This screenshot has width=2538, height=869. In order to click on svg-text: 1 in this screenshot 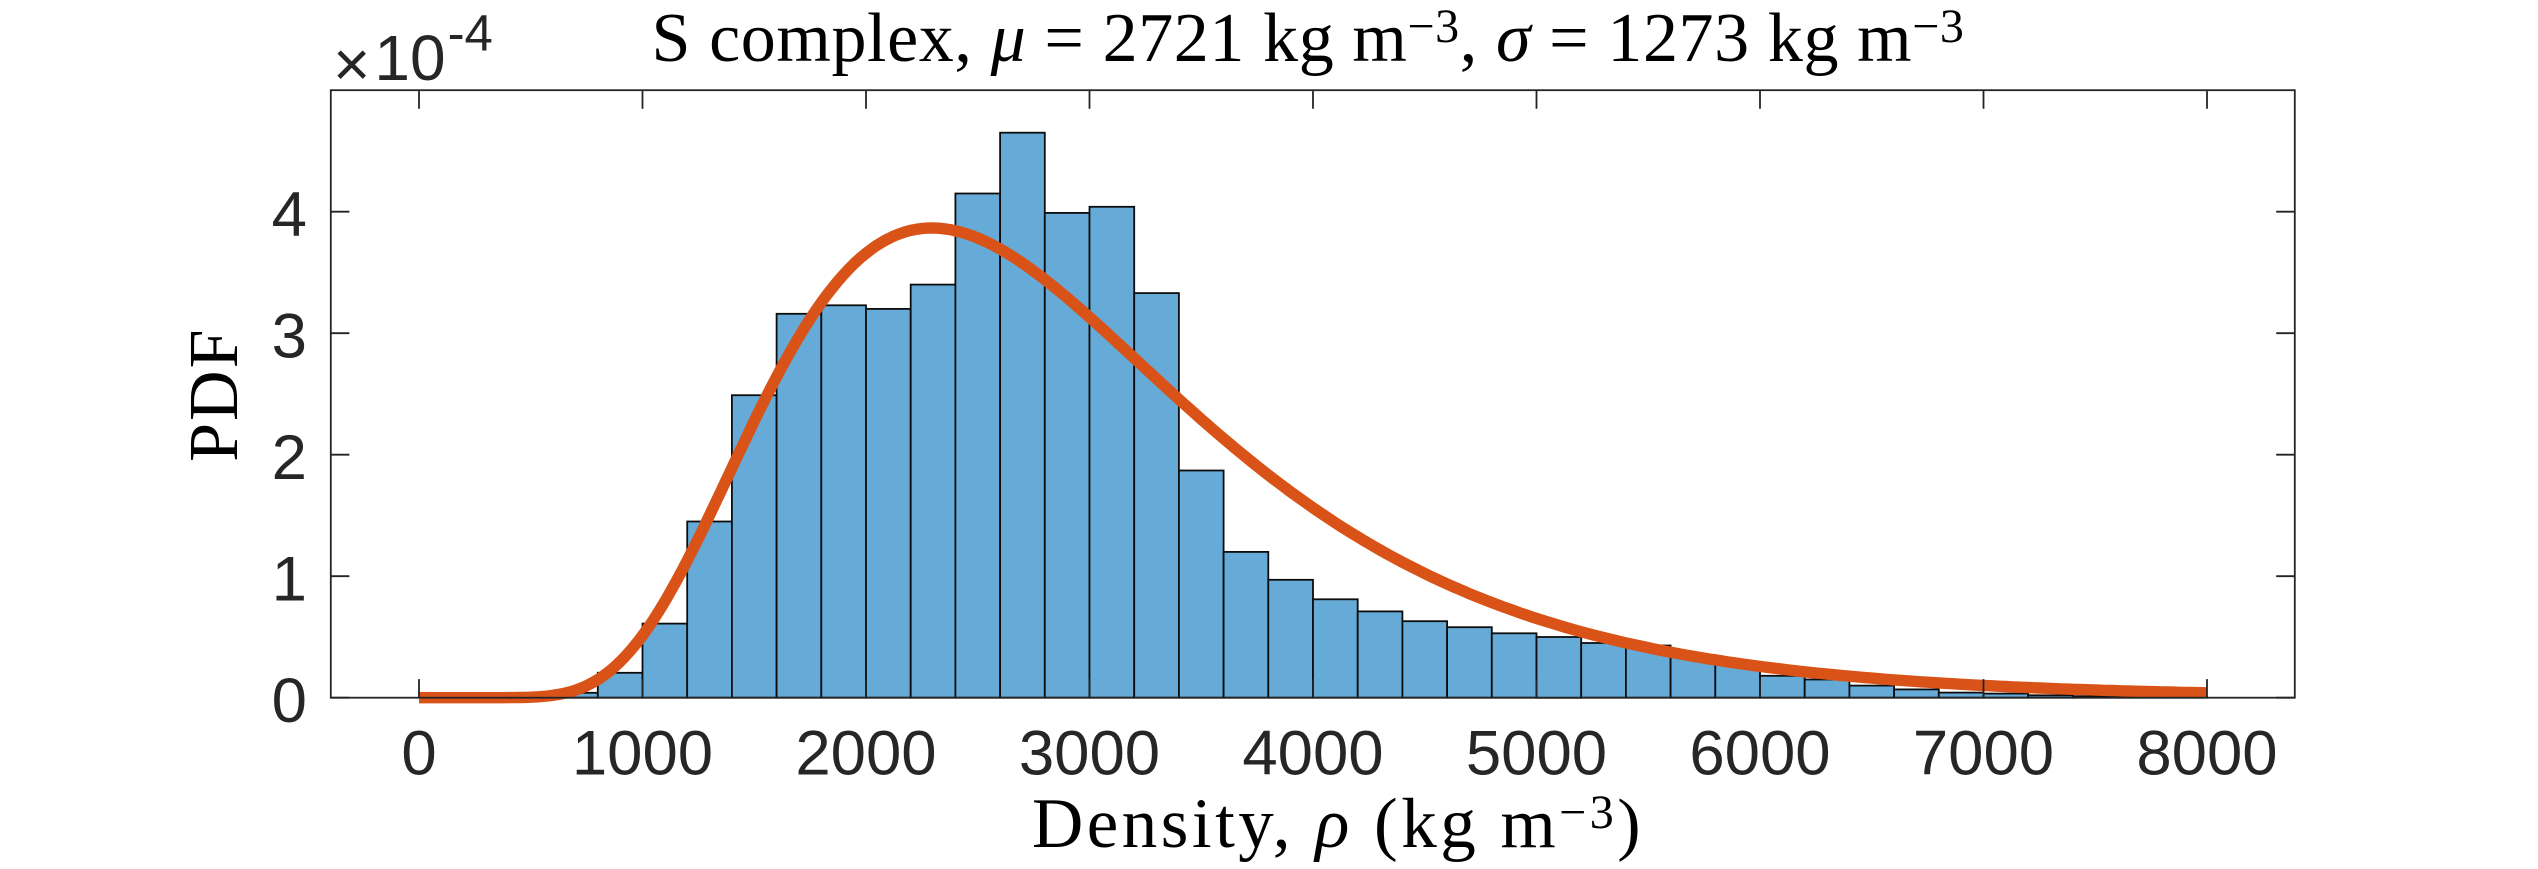, I will do `click(289, 580)`.